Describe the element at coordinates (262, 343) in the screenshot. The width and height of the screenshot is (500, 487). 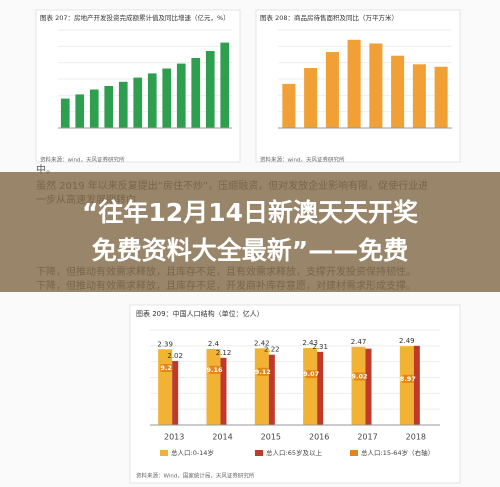
I see `data-label: 2.42` at that location.